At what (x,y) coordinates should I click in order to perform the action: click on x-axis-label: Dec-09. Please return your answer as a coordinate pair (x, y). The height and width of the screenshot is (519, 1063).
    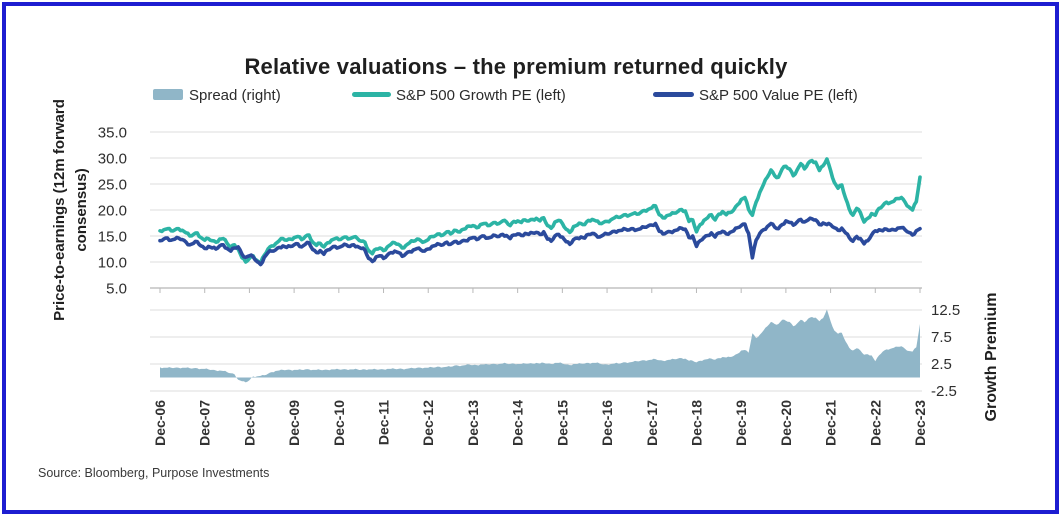
    Looking at the image, I should click on (294, 423).